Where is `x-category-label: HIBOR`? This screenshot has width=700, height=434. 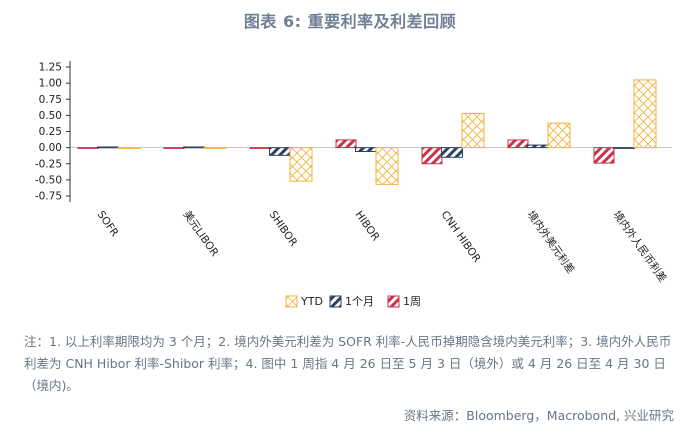
x-category-label: HIBOR is located at coordinates (367, 226).